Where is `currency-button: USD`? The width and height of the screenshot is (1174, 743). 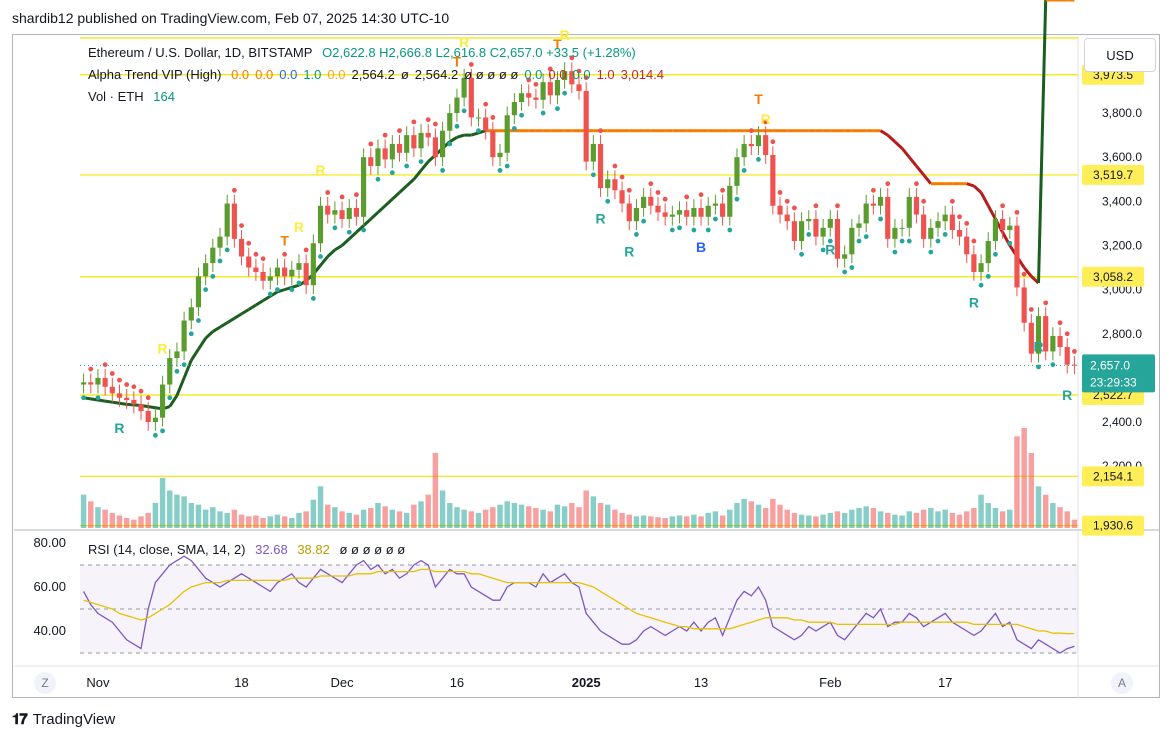 currency-button: USD is located at coordinates (1120, 55).